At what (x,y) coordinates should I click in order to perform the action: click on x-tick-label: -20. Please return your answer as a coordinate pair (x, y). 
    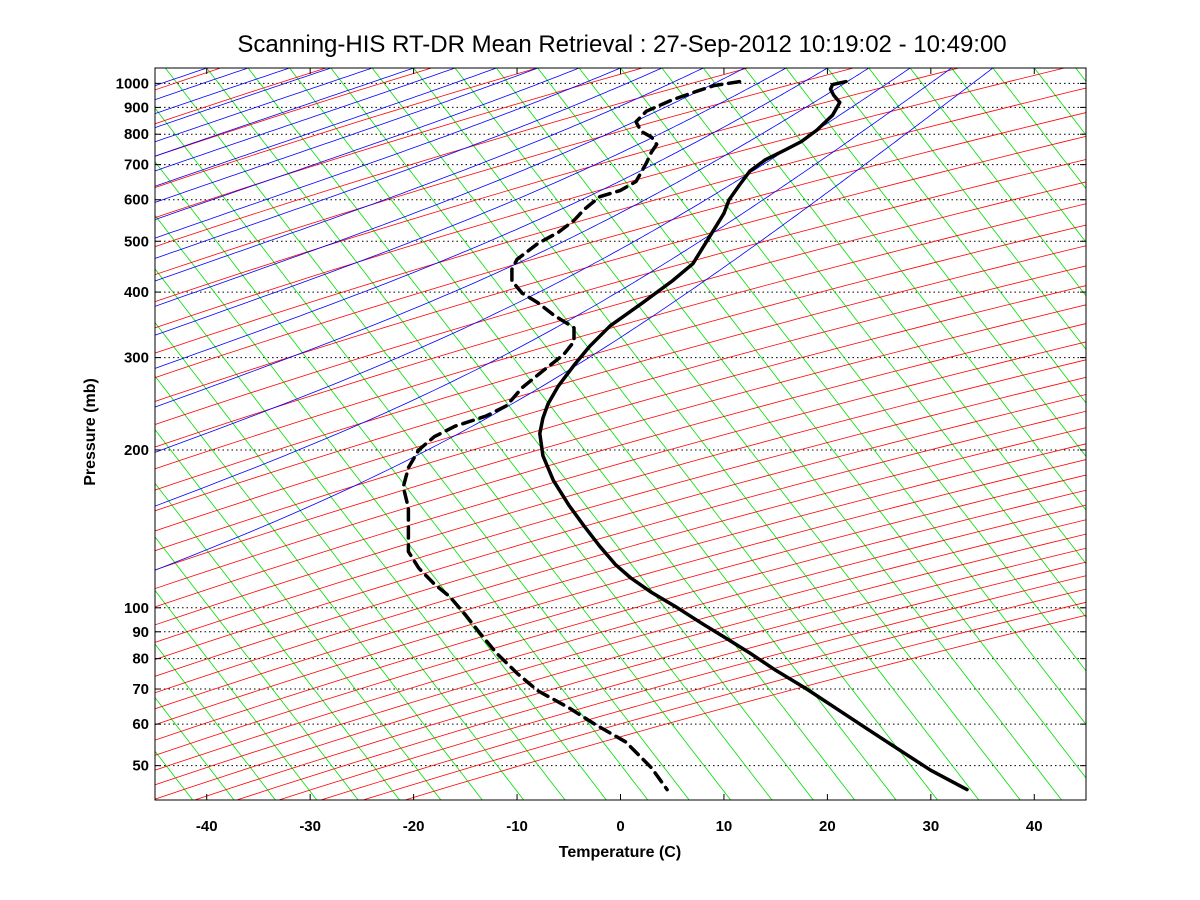
    Looking at the image, I should click on (414, 826).